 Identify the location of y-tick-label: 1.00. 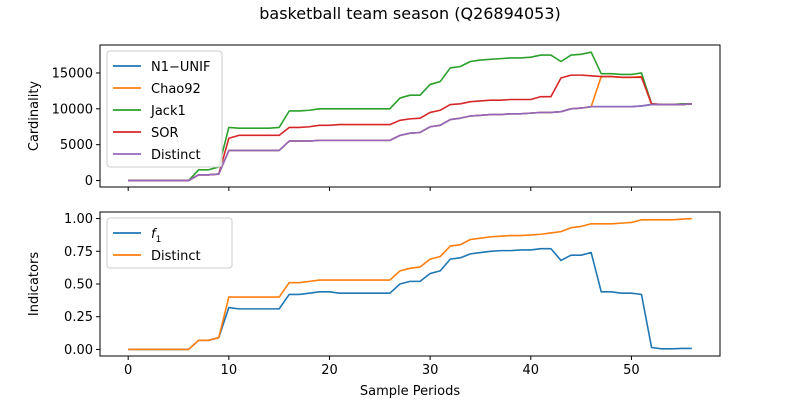
(78, 219).